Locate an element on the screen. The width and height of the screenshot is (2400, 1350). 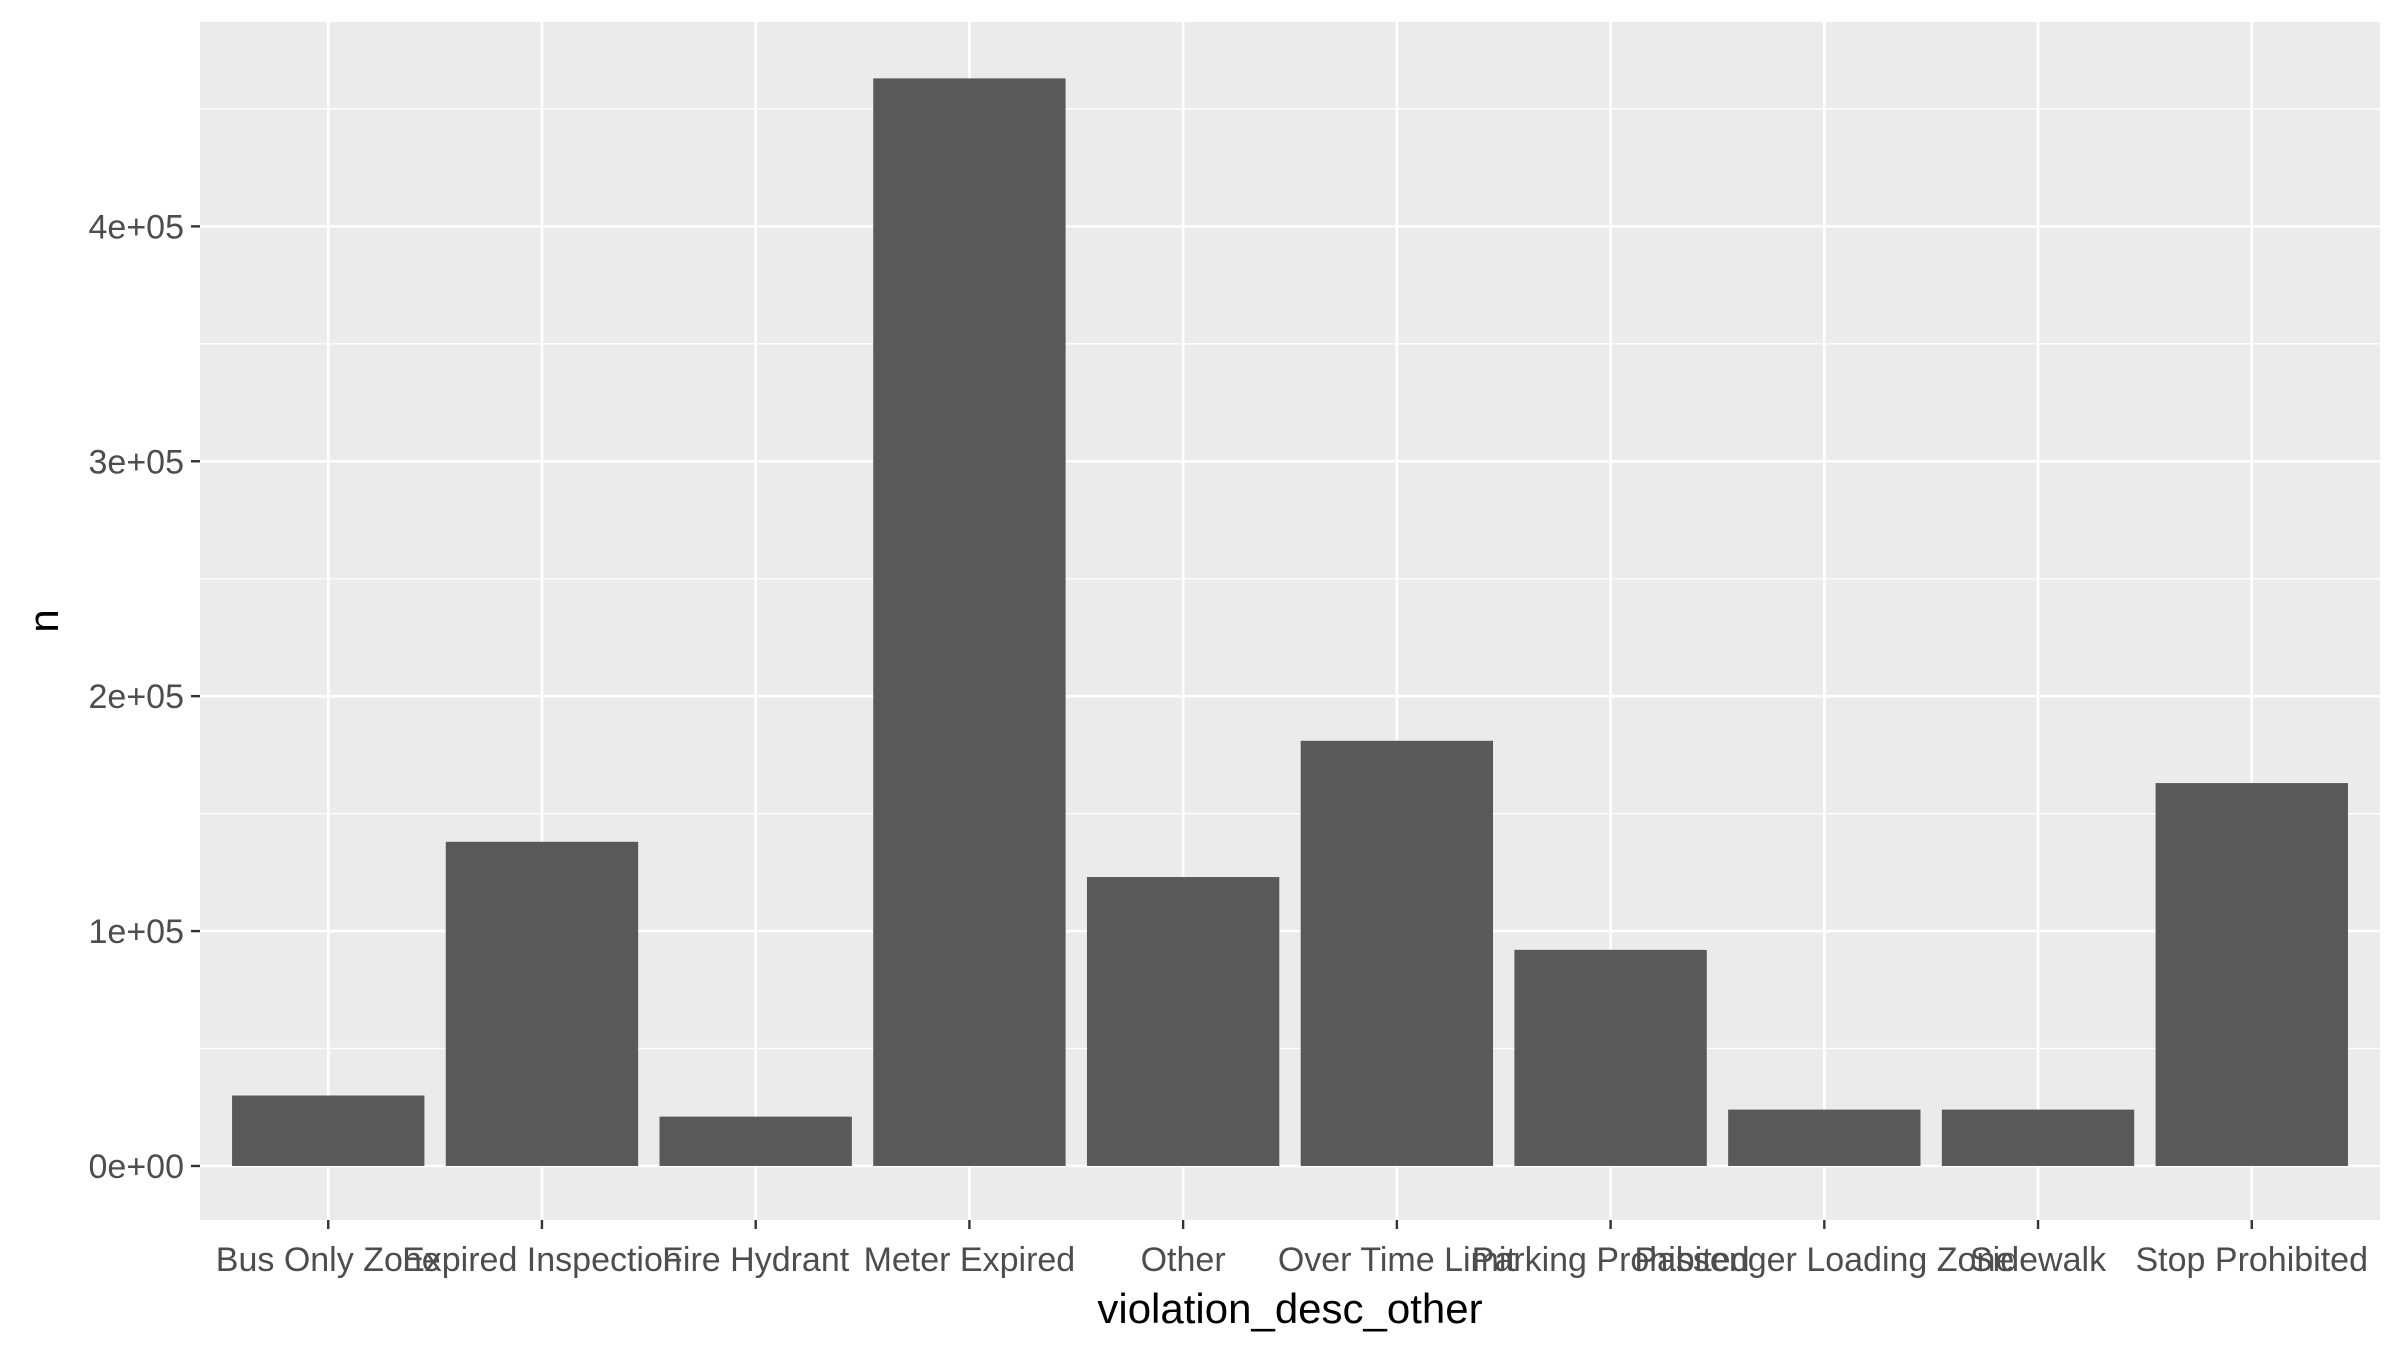
x-tick-label: Other is located at coordinates (1183, 1260).